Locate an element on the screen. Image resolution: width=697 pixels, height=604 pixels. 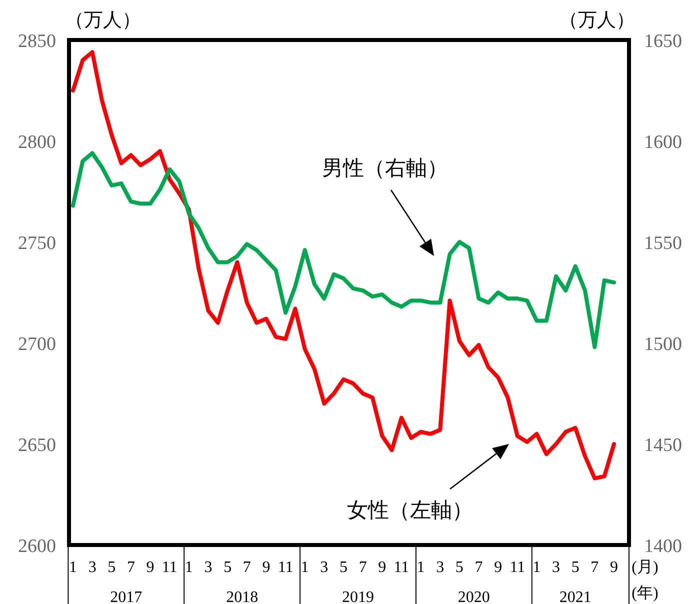
y-tick-label: 2850 is located at coordinates (37, 41).